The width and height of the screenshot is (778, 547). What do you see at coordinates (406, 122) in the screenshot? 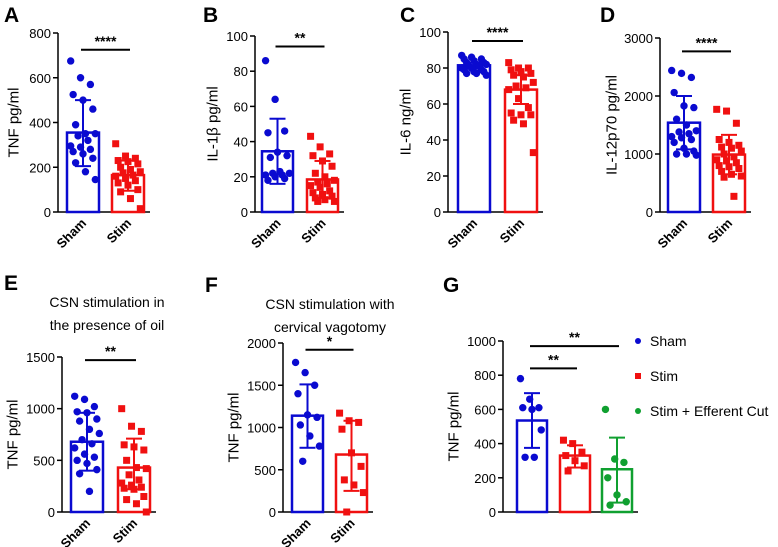
I see `y-axis-label: IL-6 ng/ml` at bounding box center [406, 122].